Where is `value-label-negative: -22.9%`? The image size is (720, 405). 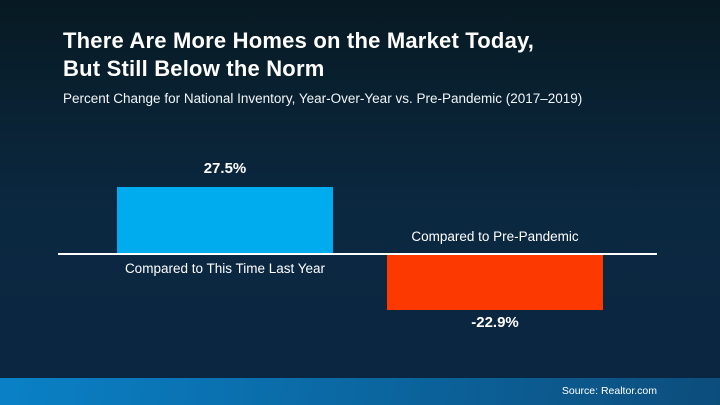
value-label-negative: -22.9% is located at coordinates (495, 322).